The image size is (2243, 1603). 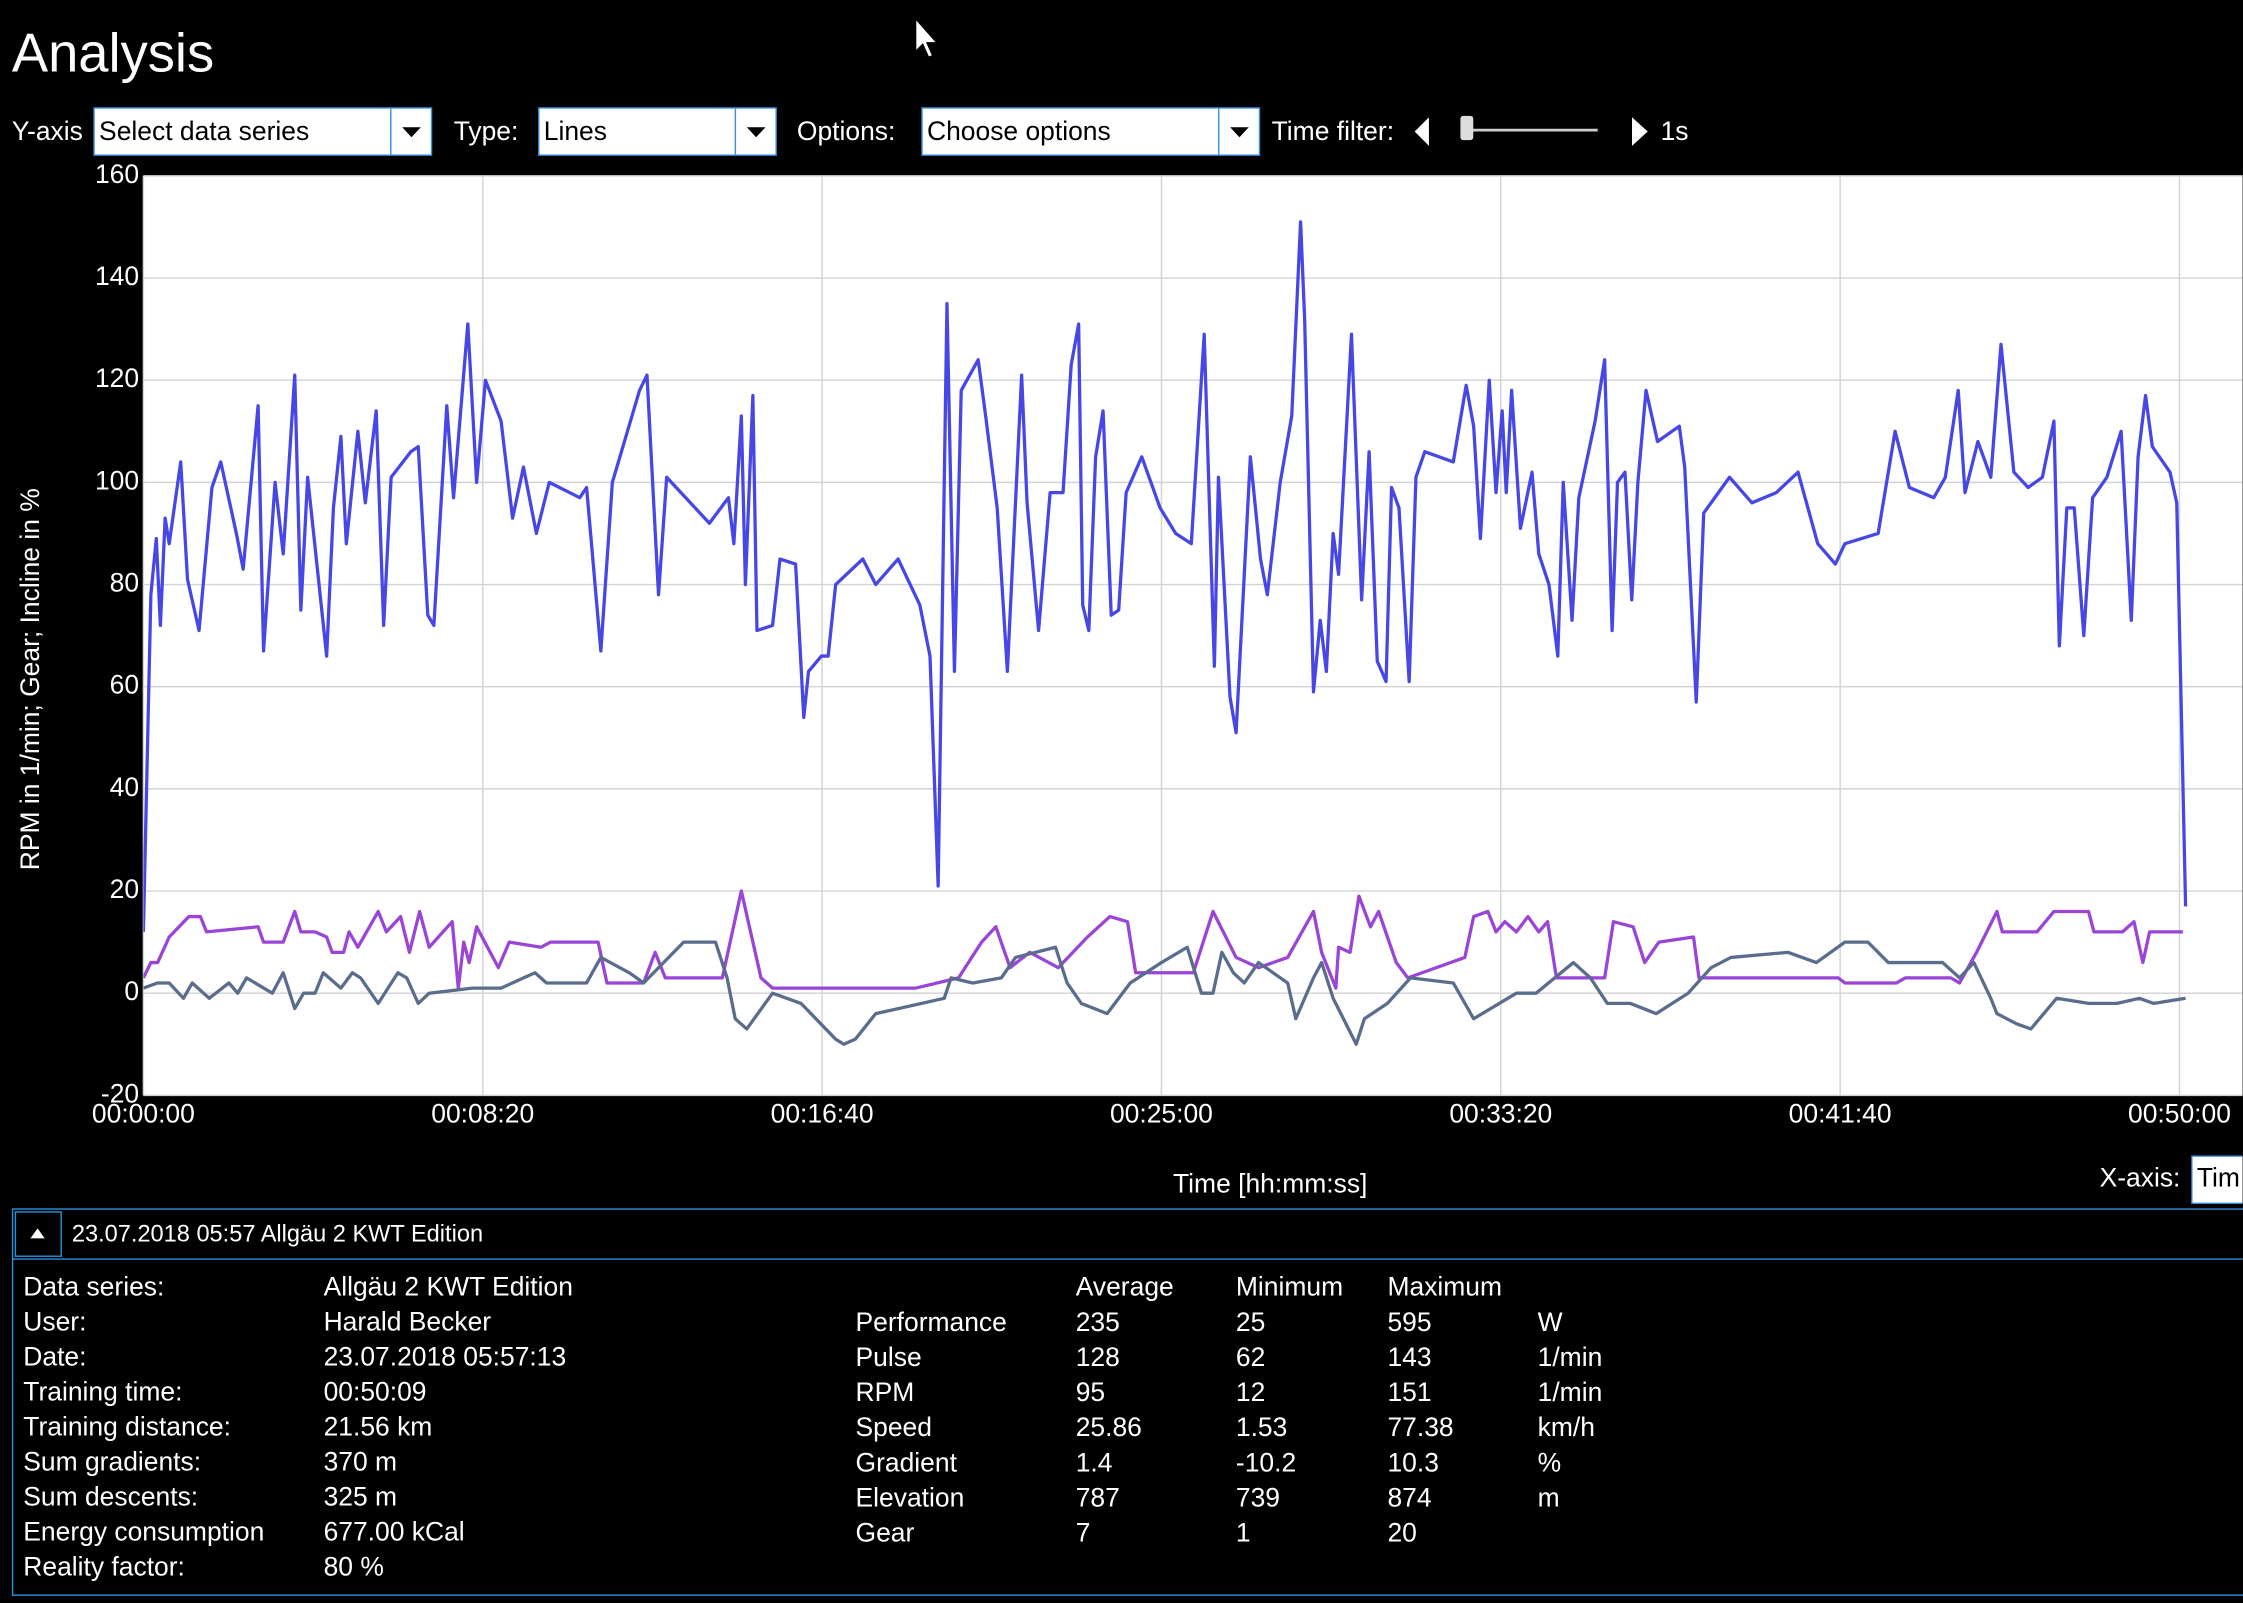 What do you see at coordinates (1250, 1392) in the screenshot?
I see `stats-cell: 12` at bounding box center [1250, 1392].